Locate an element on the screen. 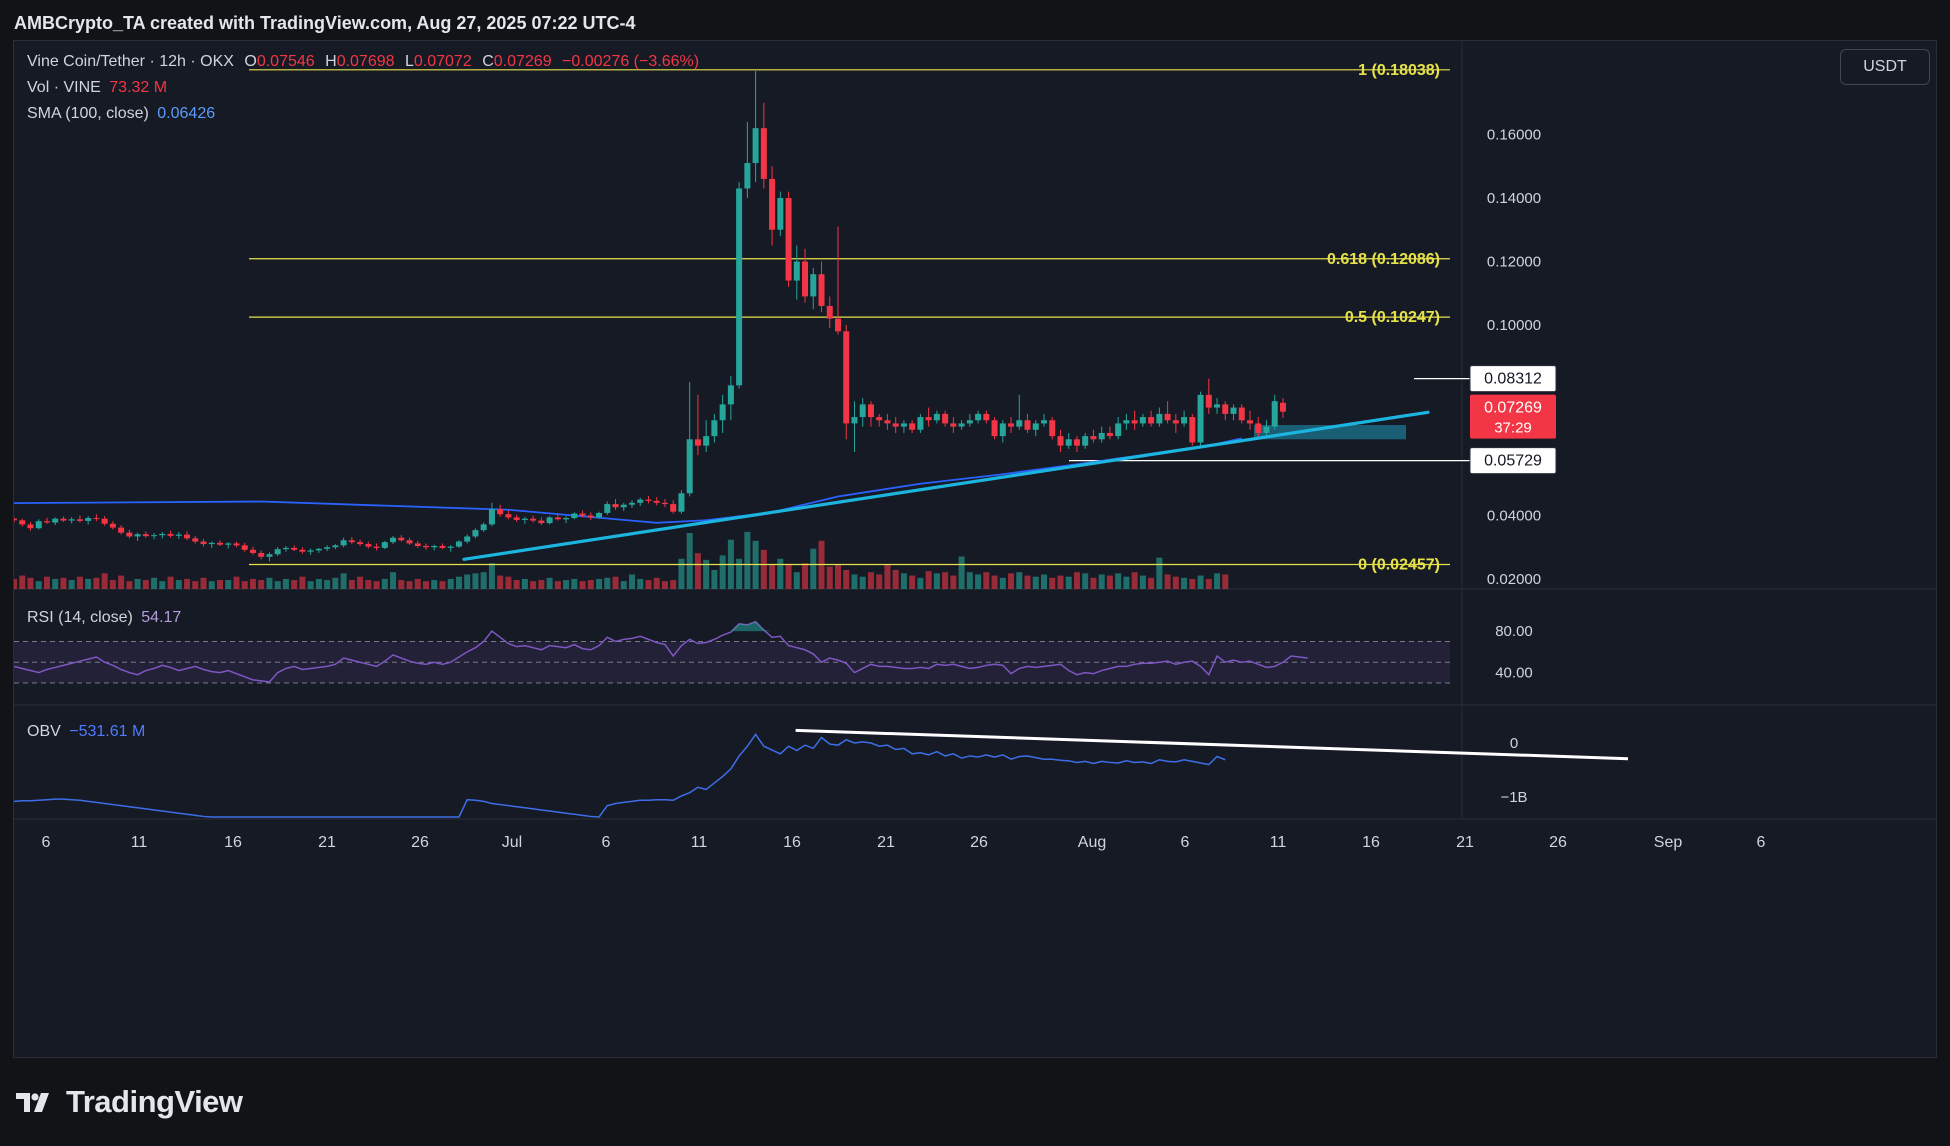 The image size is (1950, 1146). time-tick-label: 11 is located at coordinates (1278, 842).